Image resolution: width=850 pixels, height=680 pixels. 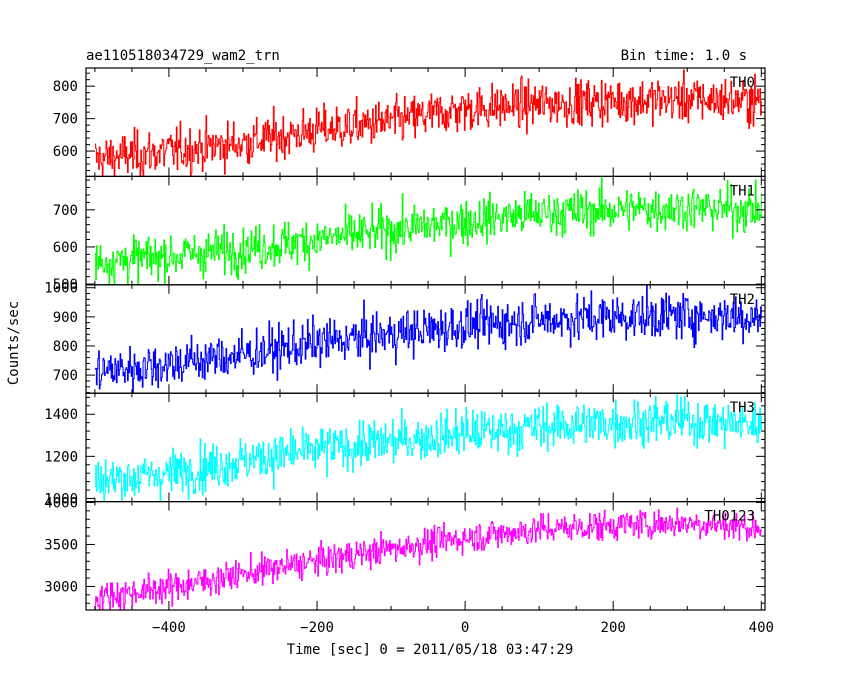 I want to click on y-axis-label: Counts/sec, so click(x=14, y=343).